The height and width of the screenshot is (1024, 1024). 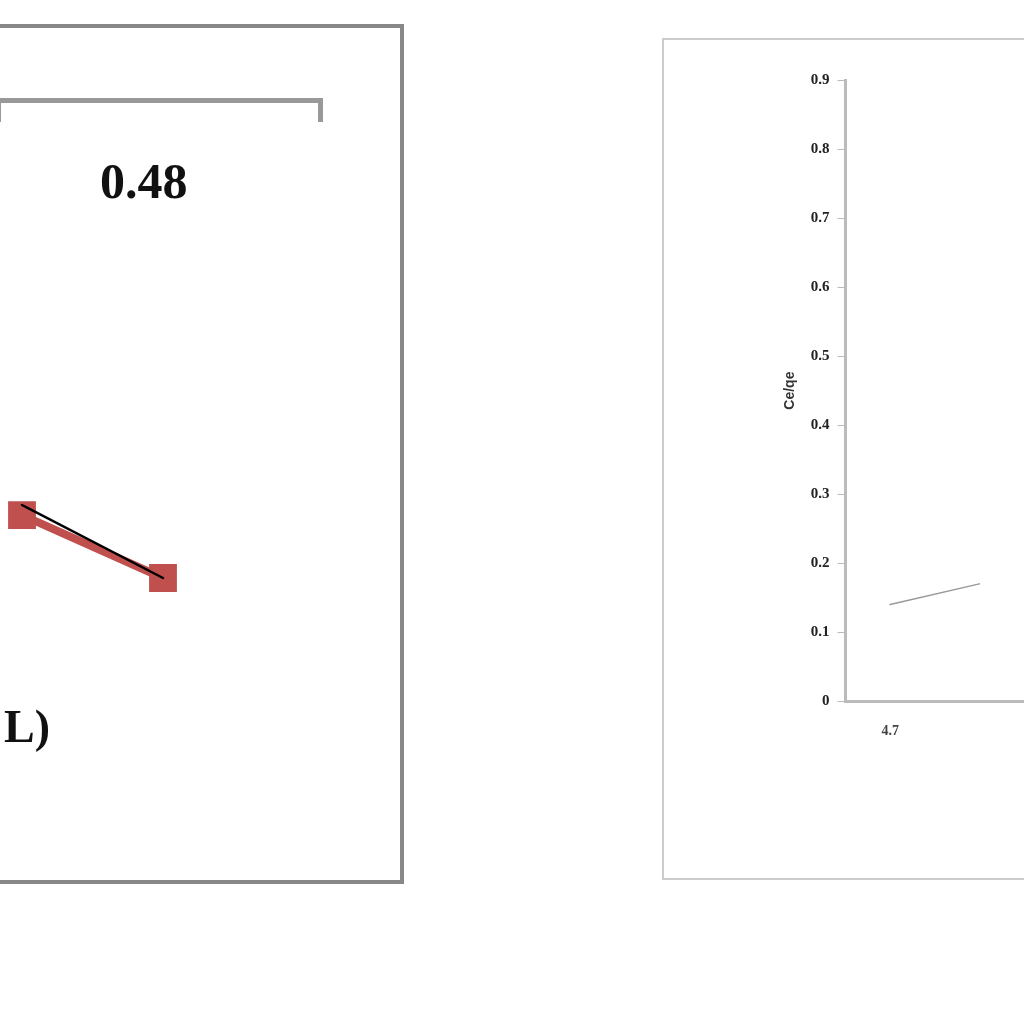 I want to click on text: 0.48, so click(x=144, y=181).